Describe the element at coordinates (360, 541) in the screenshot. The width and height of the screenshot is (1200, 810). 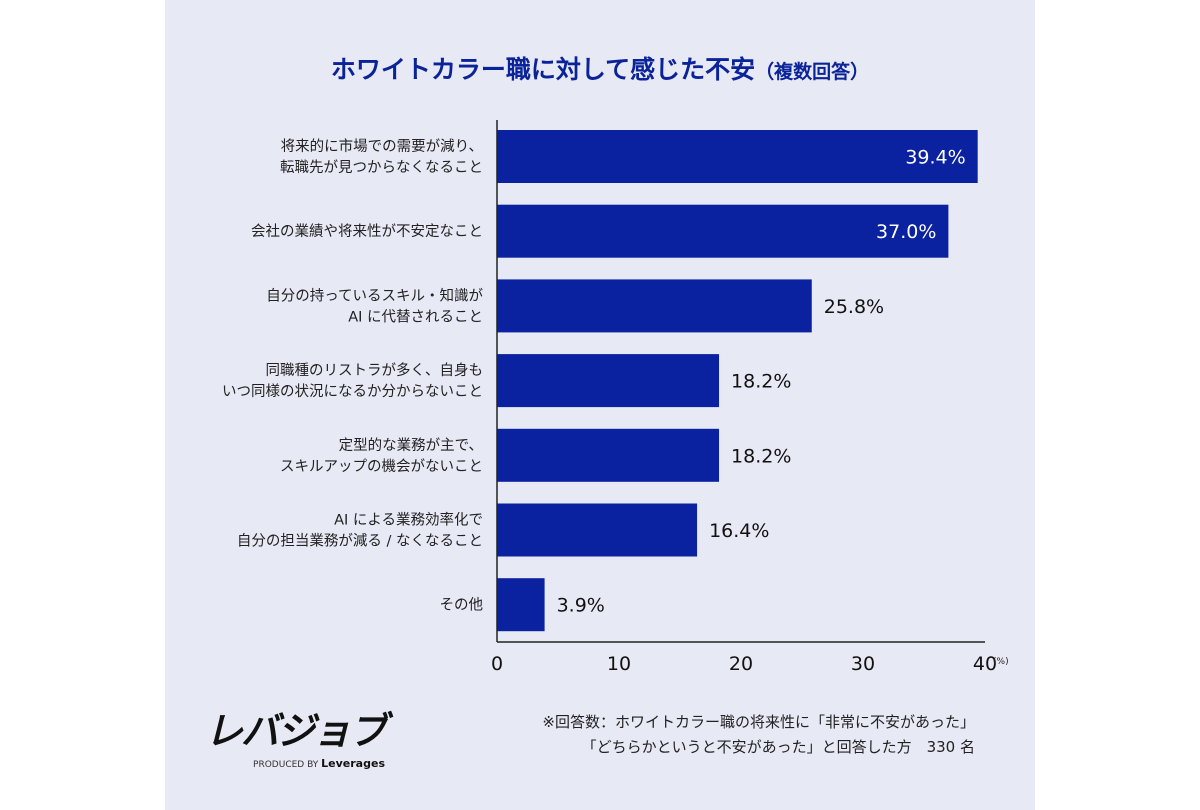
I see `category-label: 自分の担当業務が減る / なくなること` at that location.